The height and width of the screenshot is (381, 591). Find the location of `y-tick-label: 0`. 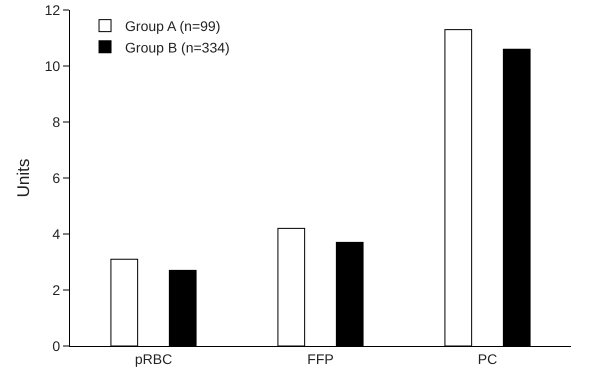

y-tick-label: 0 is located at coordinates (56, 346).